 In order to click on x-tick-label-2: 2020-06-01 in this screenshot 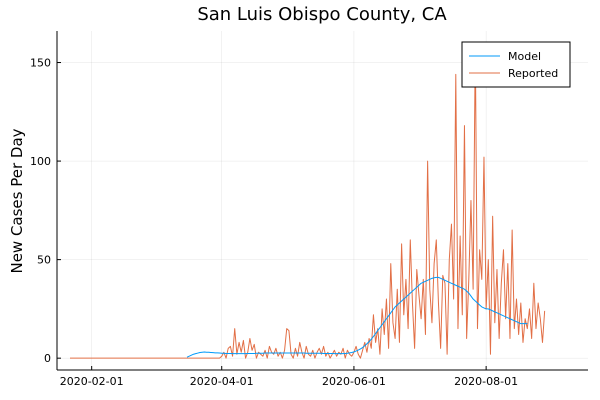, I will do `click(354, 381)`.